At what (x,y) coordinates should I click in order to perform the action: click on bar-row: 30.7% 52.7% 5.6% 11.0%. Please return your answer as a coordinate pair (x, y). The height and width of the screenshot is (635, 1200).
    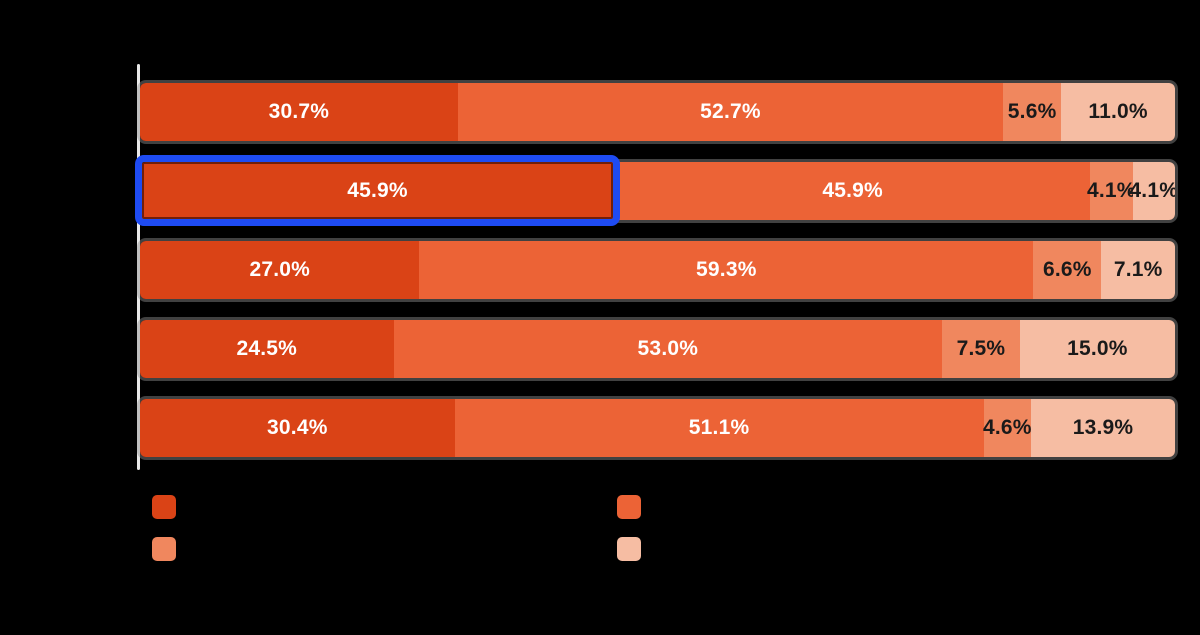
    Looking at the image, I should click on (657, 112).